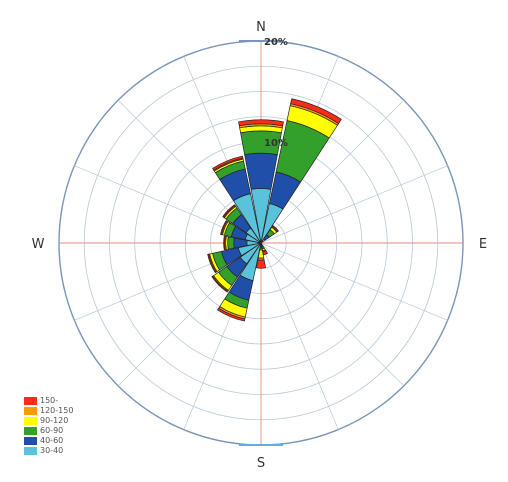 The width and height of the screenshot is (508, 482). I want to click on speed-legend: 150- 120-150 90-120 60-90 40-60 30-40, so click(54, 426).